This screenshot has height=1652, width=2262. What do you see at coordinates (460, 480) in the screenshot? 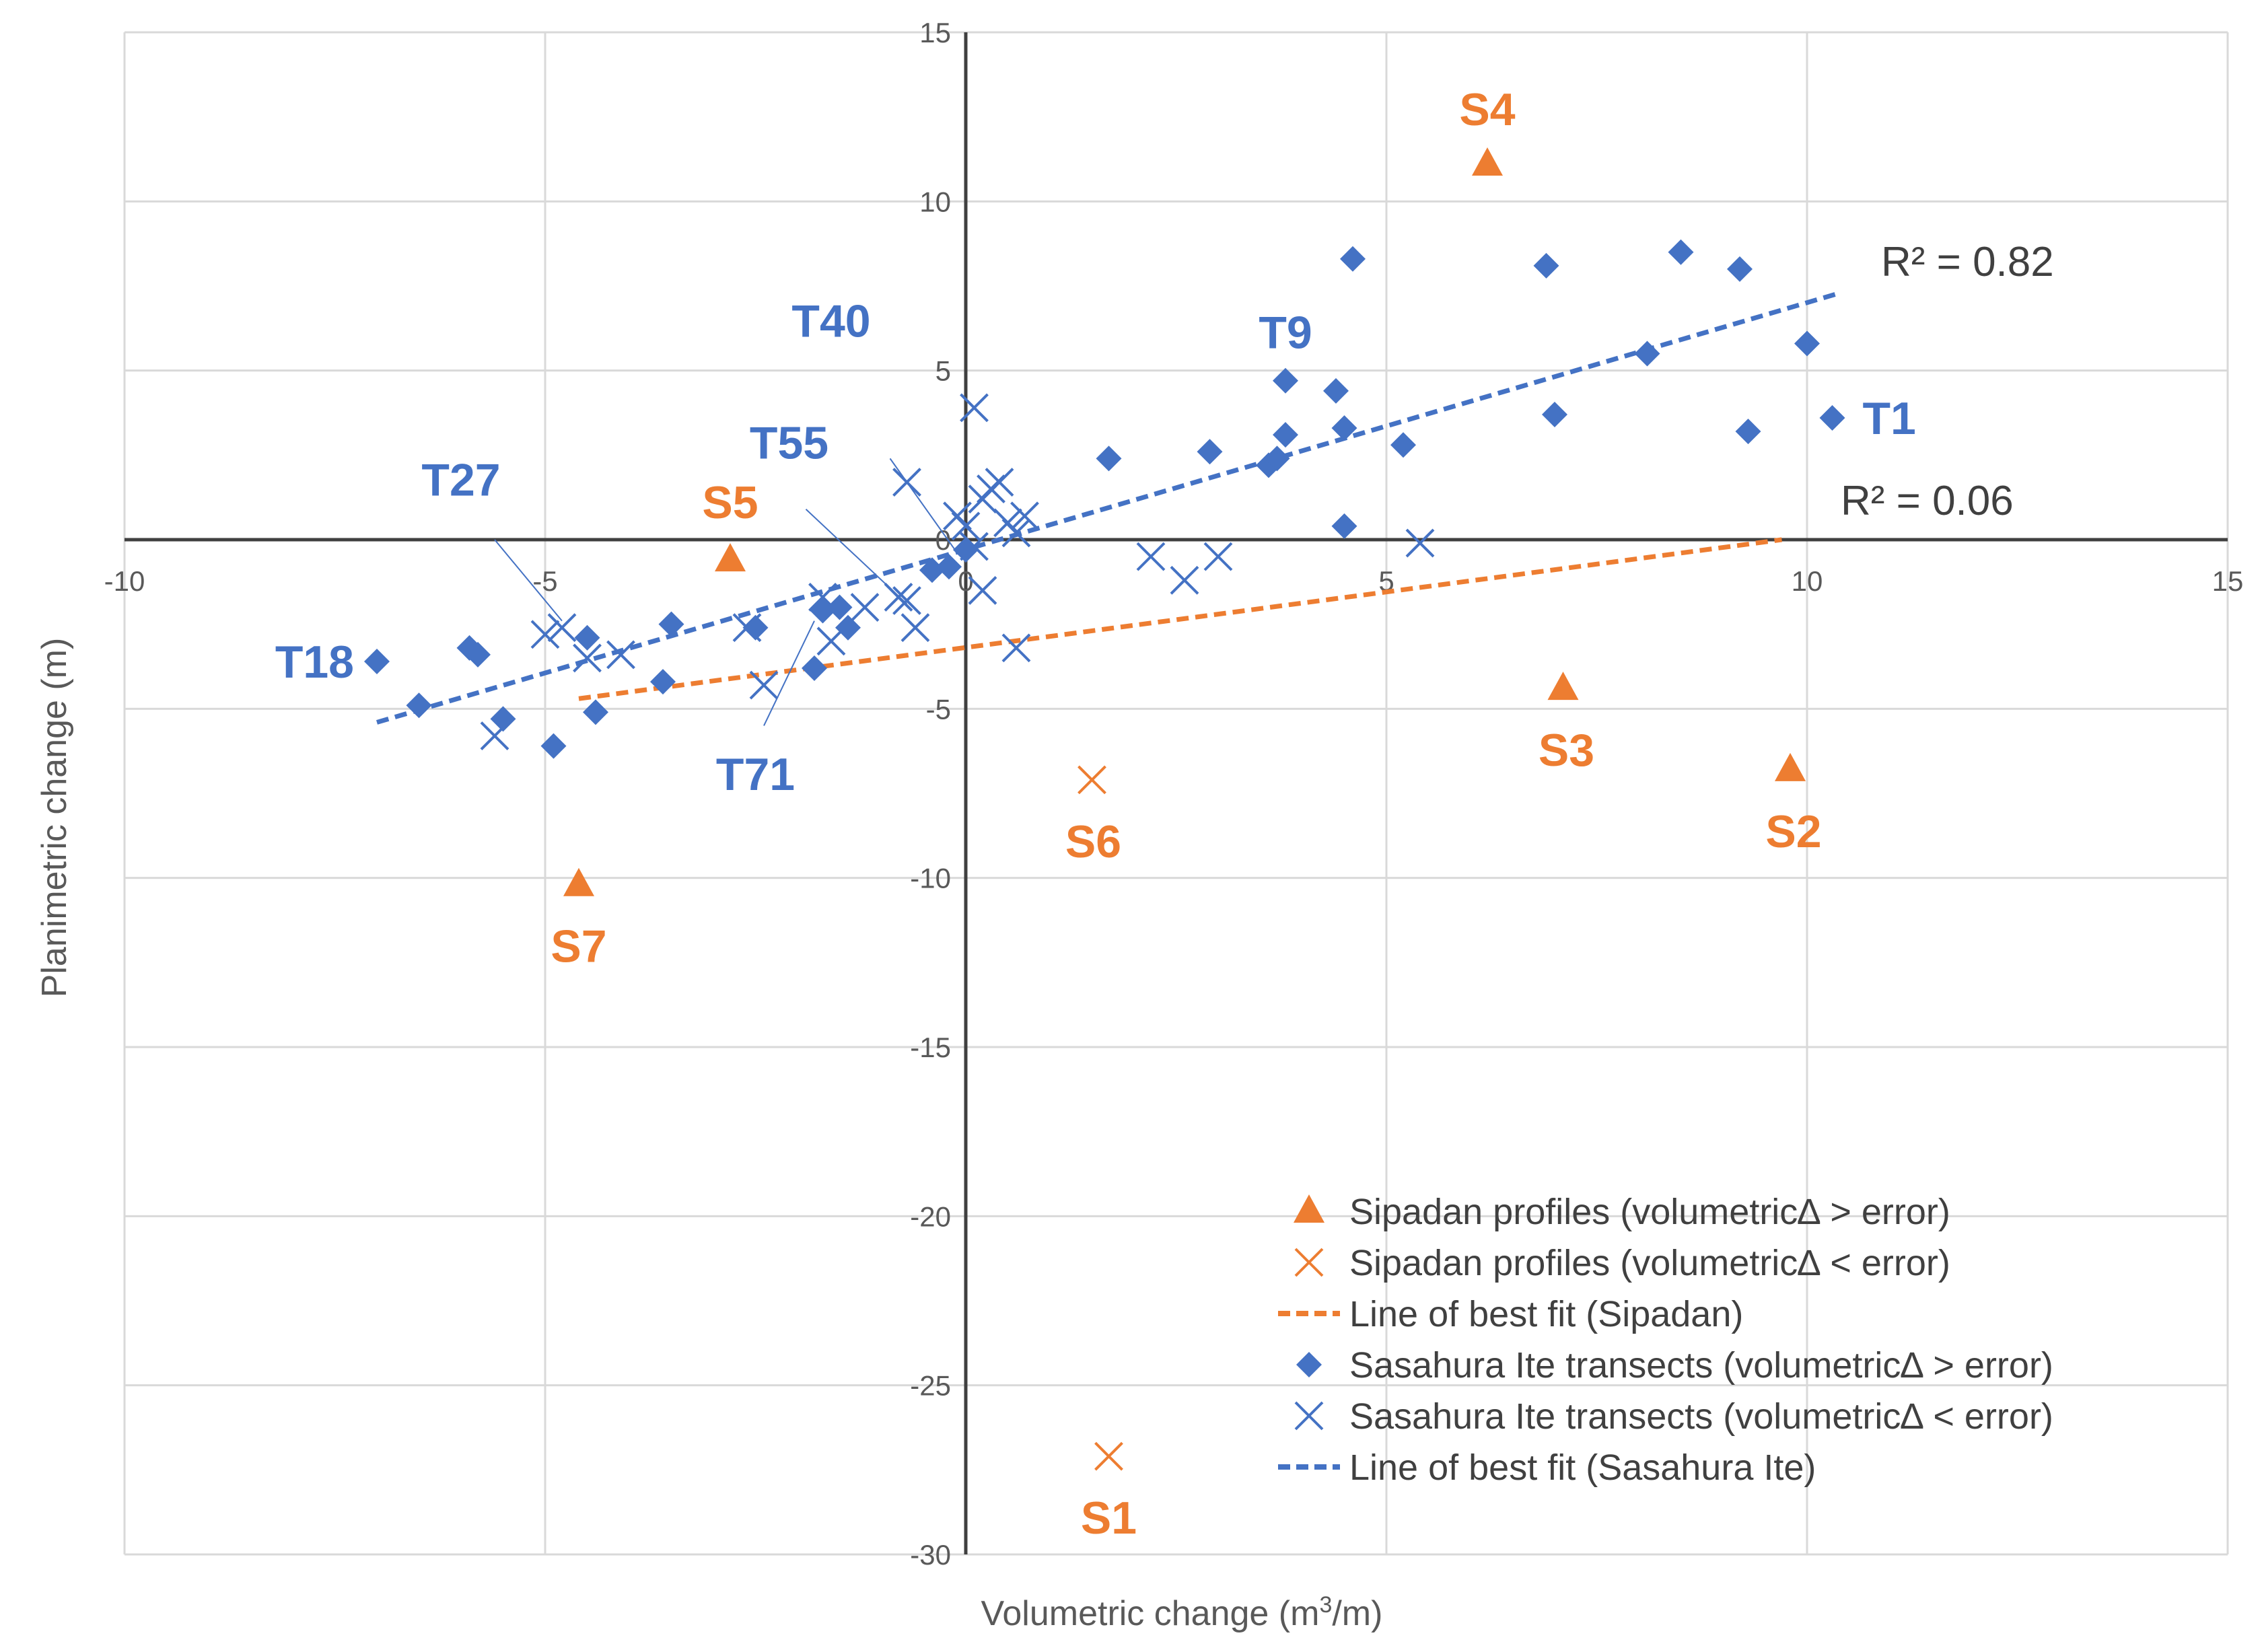
I see `point-label: T27` at bounding box center [460, 480].